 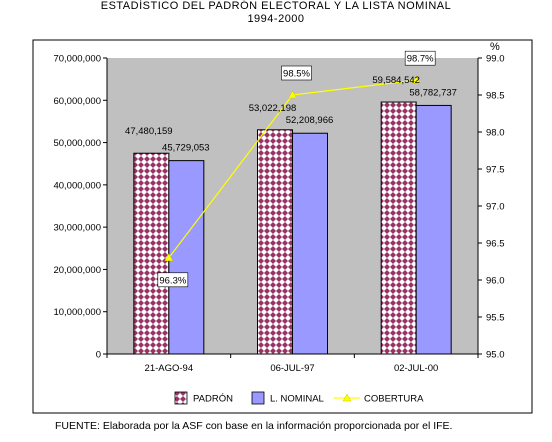 What do you see at coordinates (77, 228) in the screenshot?
I see `left-tick-label: 30,000,000` at bounding box center [77, 228].